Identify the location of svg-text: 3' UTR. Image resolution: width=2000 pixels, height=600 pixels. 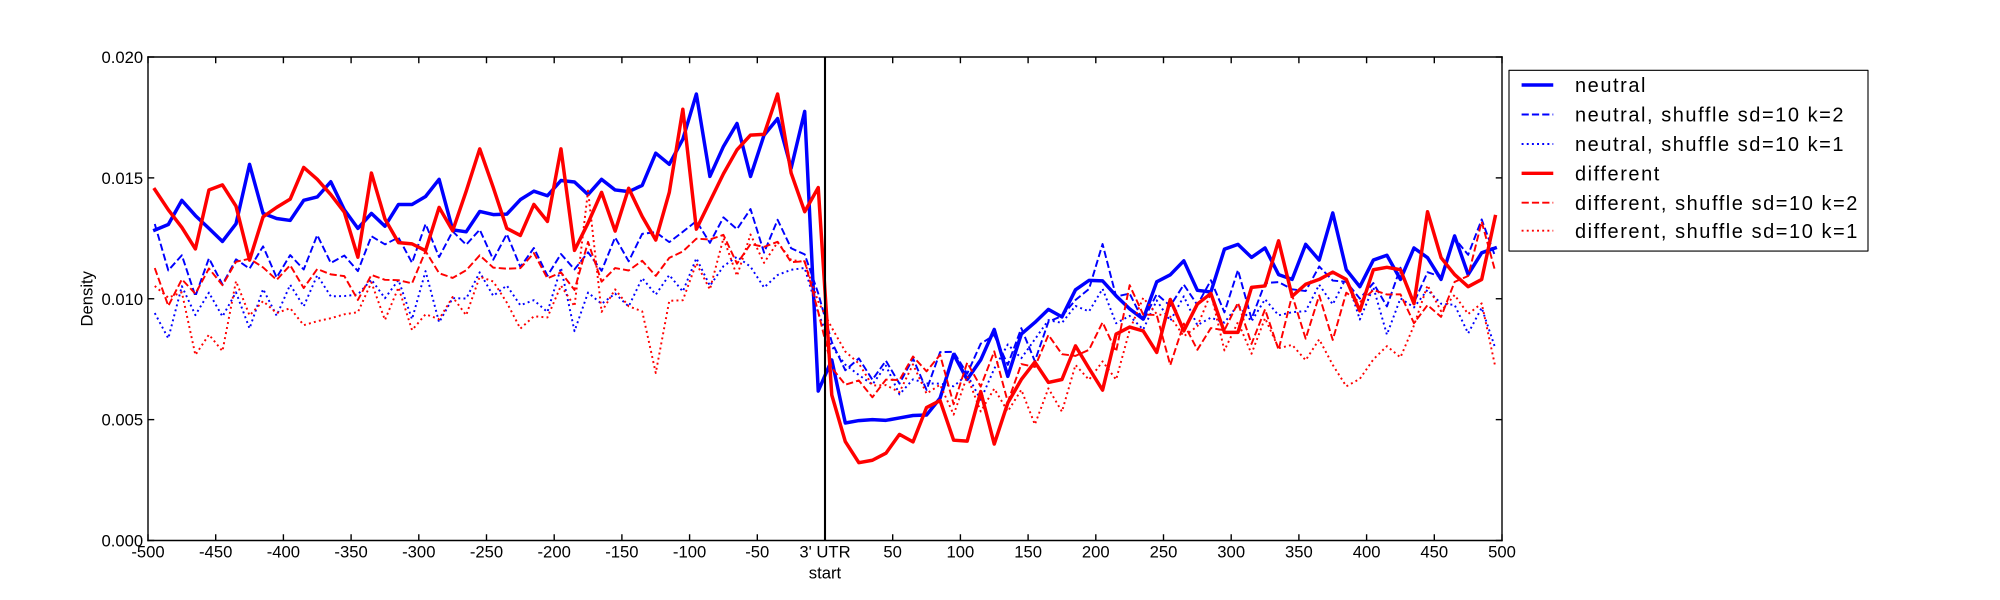
(824, 551).